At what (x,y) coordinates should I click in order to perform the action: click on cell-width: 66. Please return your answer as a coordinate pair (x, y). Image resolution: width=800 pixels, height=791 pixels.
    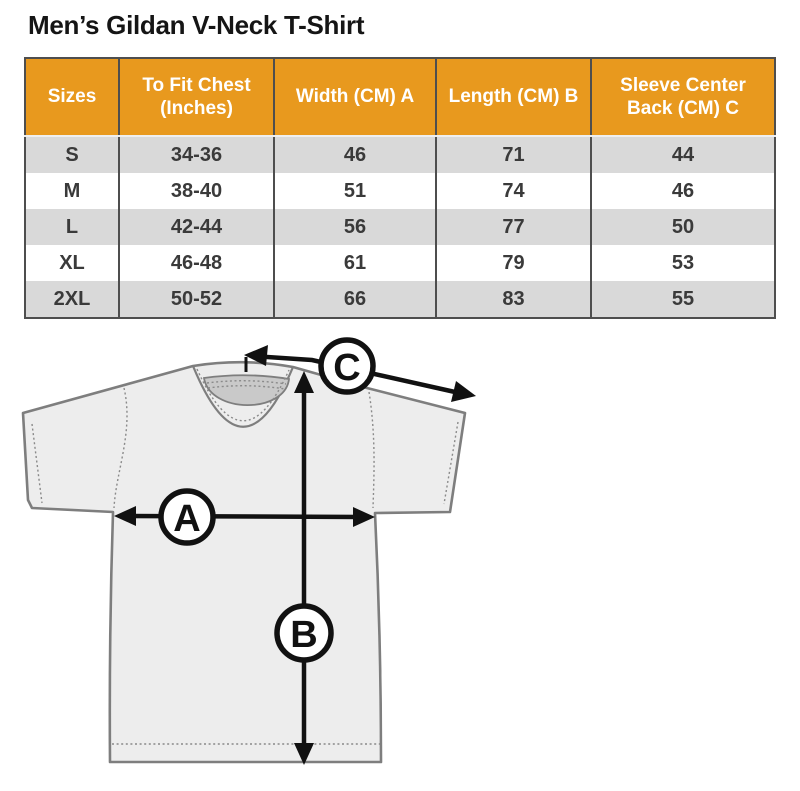
    Looking at the image, I should click on (354, 299).